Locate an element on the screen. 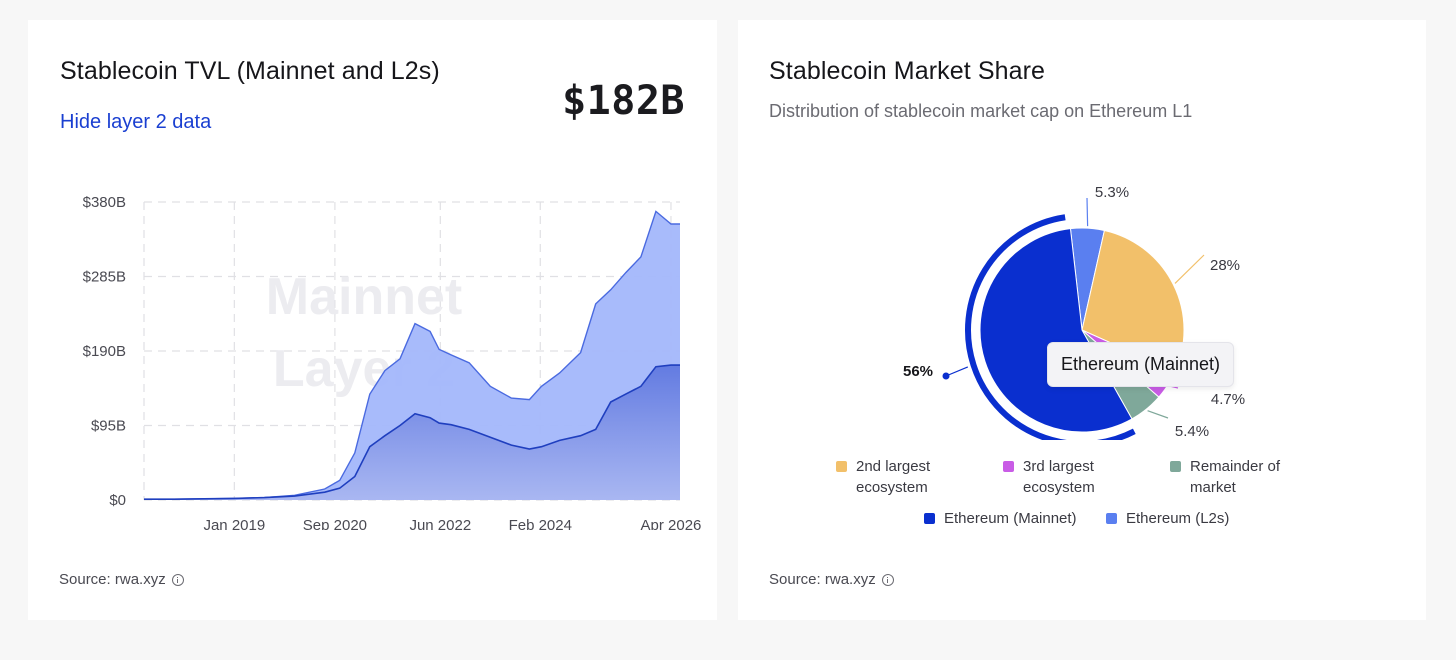  market-share-source: Source: rwa.xyz is located at coordinates (831, 579).